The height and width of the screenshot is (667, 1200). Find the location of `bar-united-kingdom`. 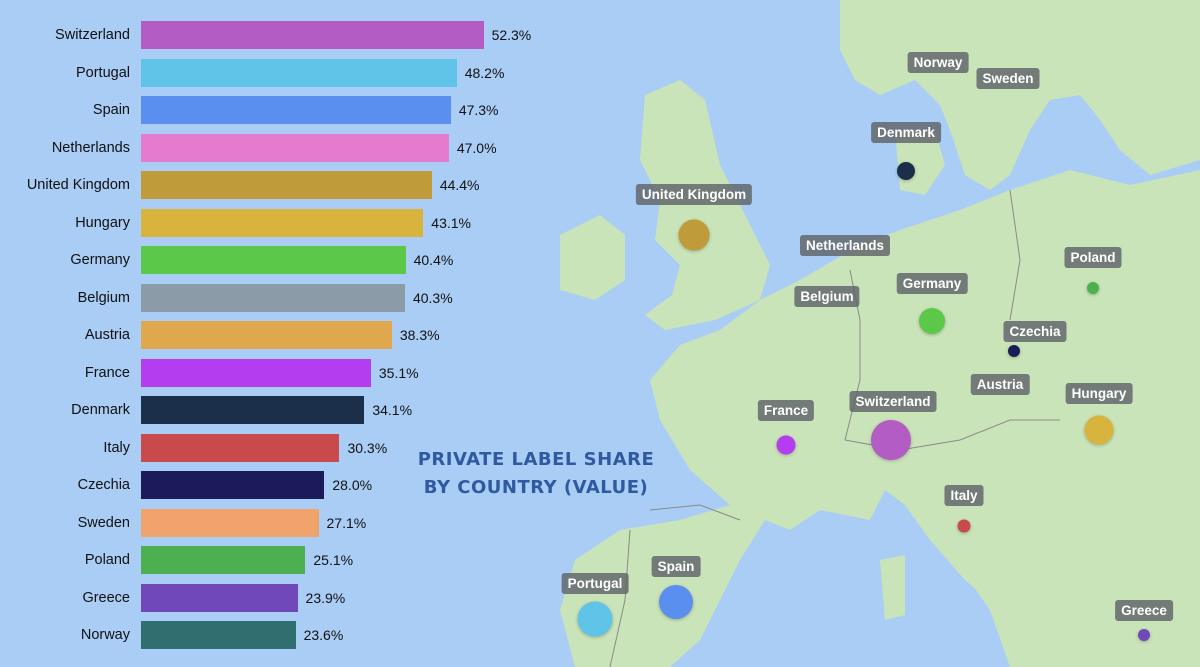

bar-united-kingdom is located at coordinates (286, 185).